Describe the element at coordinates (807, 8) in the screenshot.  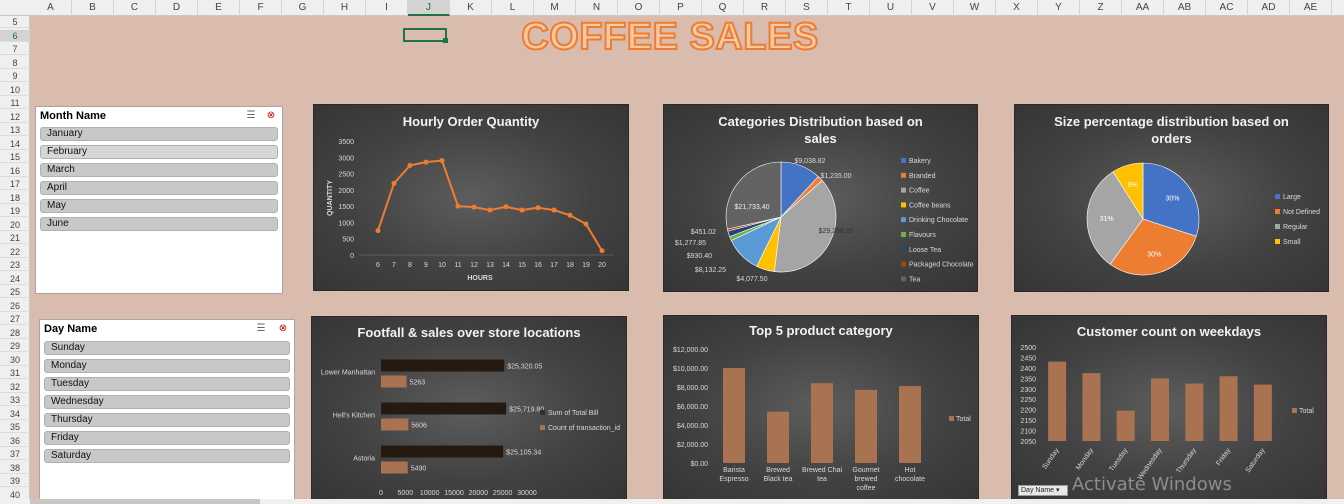
I see `column-header: S` at that location.